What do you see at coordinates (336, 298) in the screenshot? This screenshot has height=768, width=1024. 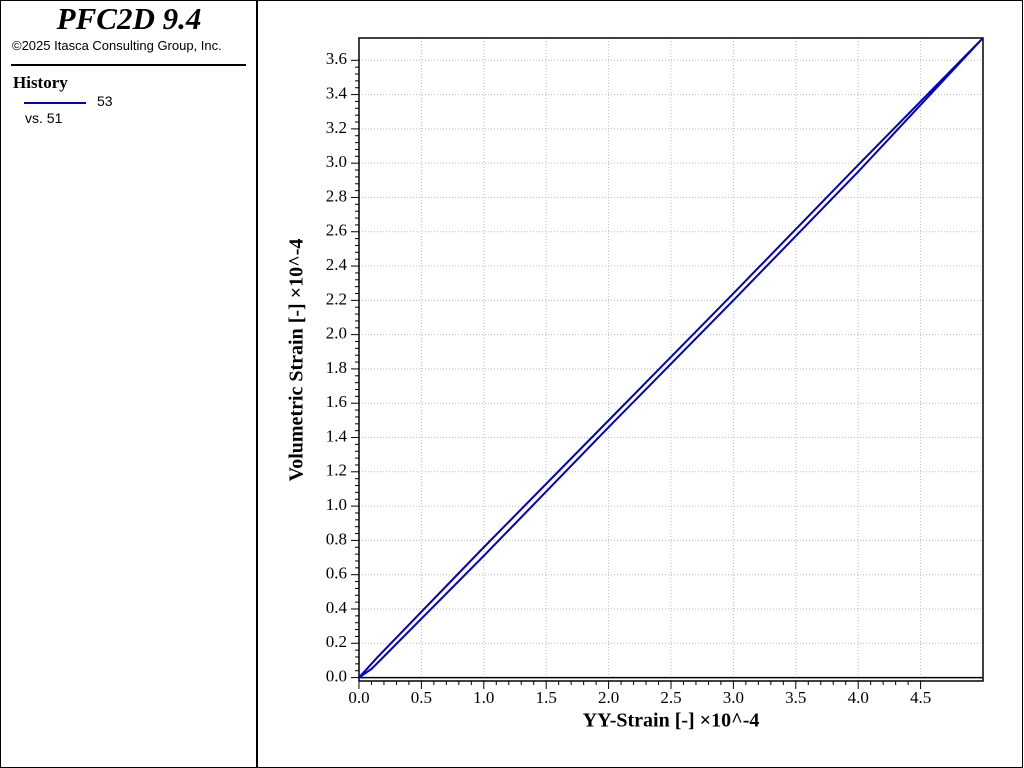 I see `y-tick-label: 2.2` at bounding box center [336, 298].